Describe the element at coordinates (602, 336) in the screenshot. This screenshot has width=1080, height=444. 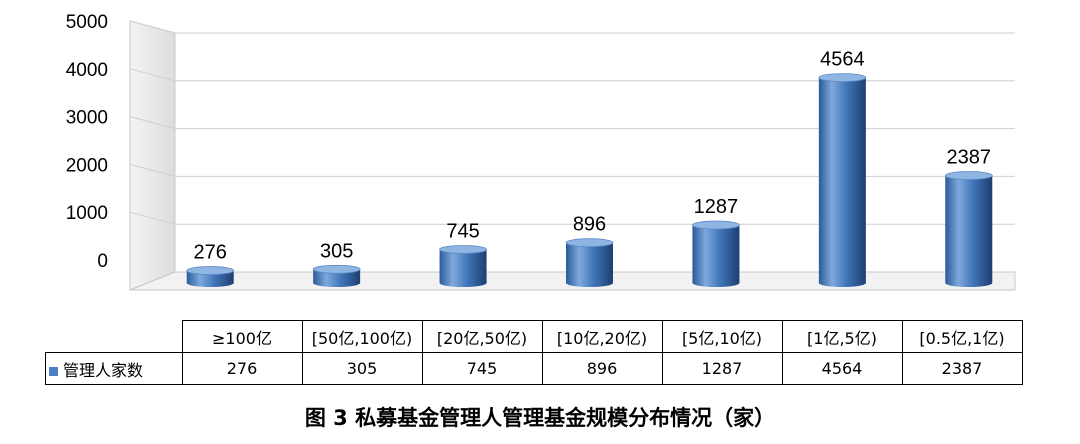
I see `category-label: [10亿,20亿)` at that location.